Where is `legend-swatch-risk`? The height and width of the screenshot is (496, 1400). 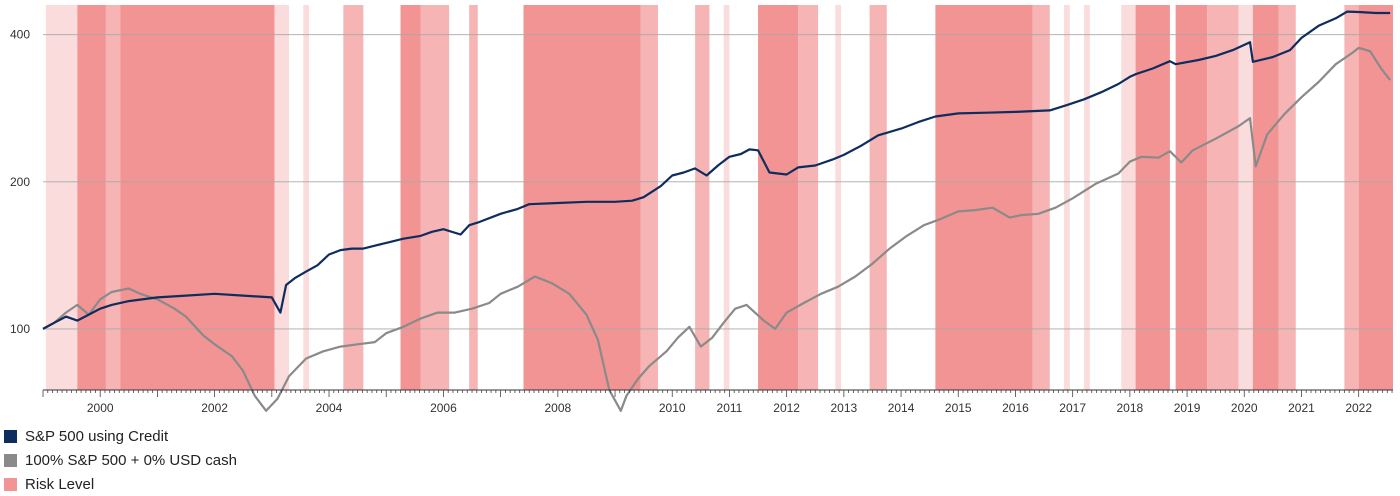 legend-swatch-risk is located at coordinates (10, 484).